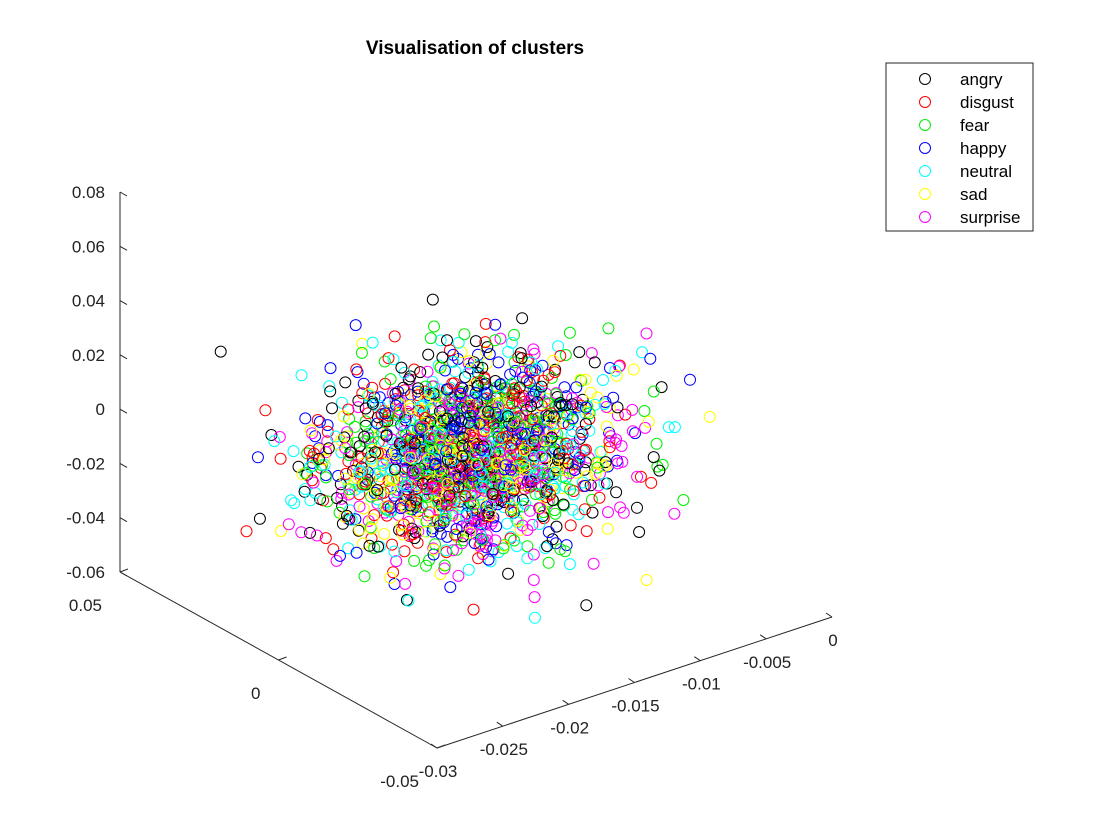 The width and height of the screenshot is (1120, 840). What do you see at coordinates (399, 781) in the screenshot?
I see `y-tick-label: -0.05` at bounding box center [399, 781].